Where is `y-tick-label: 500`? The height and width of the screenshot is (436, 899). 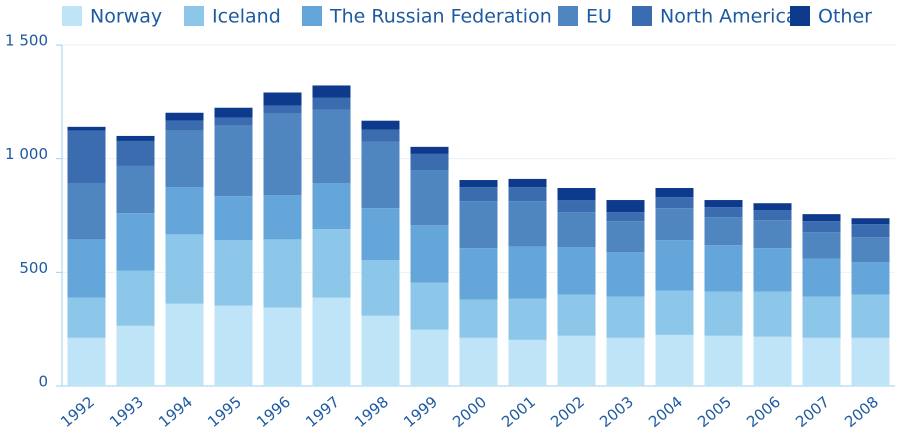 y-tick-label: 500 is located at coordinates (33, 268).